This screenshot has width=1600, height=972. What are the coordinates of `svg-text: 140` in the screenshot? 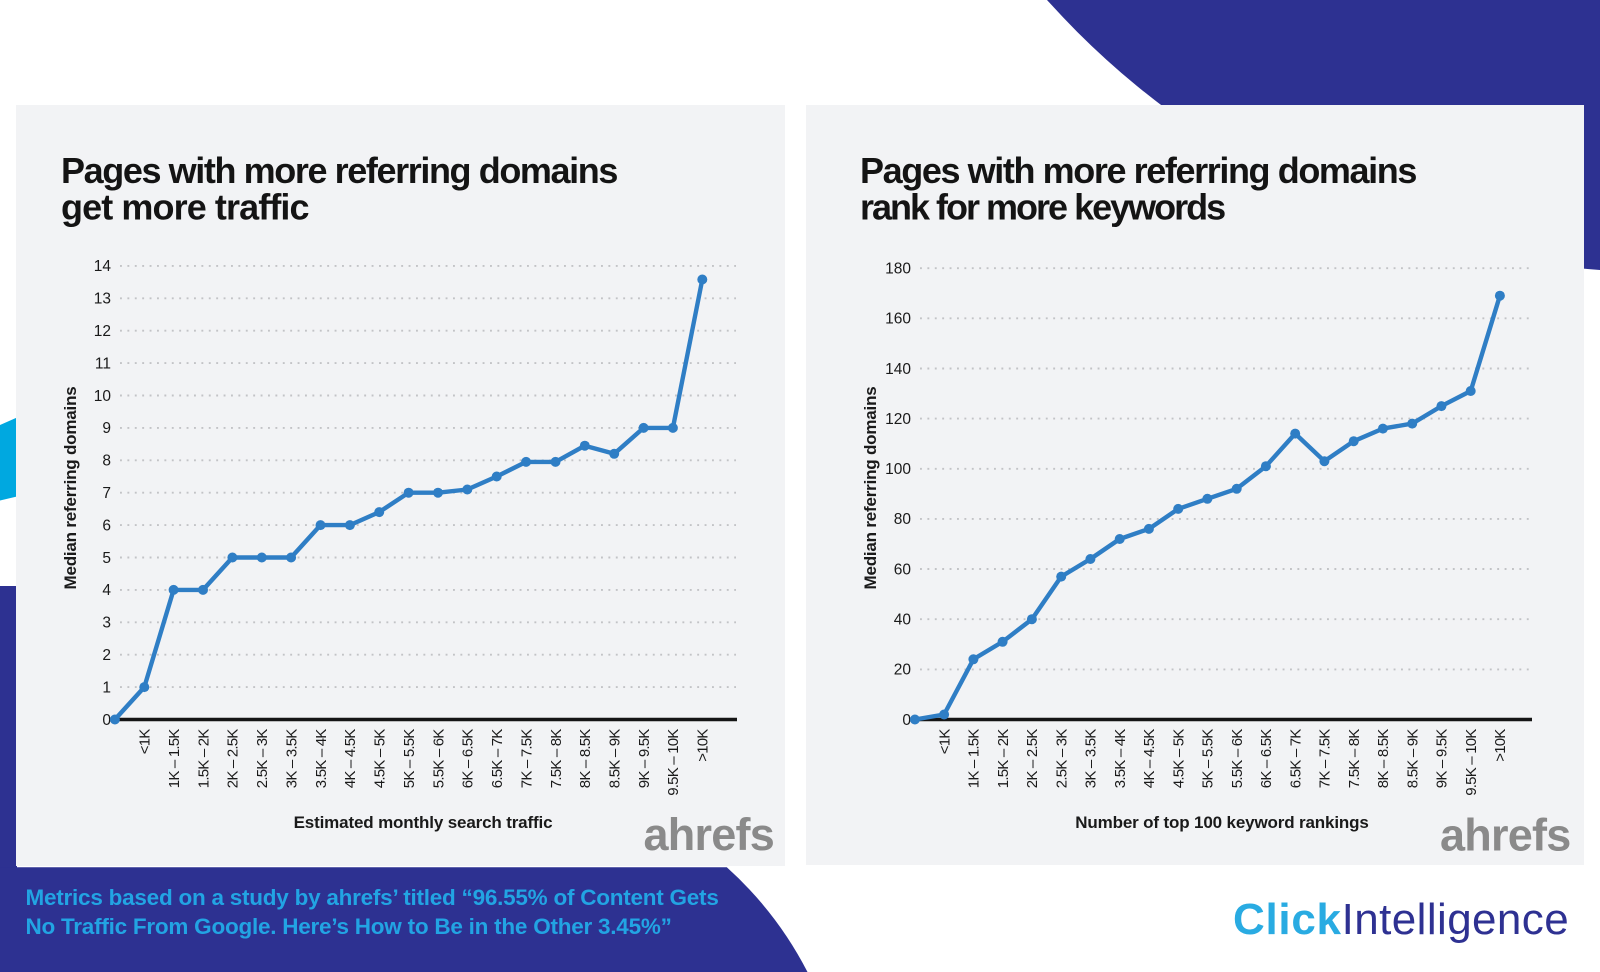 It's located at (898, 369).